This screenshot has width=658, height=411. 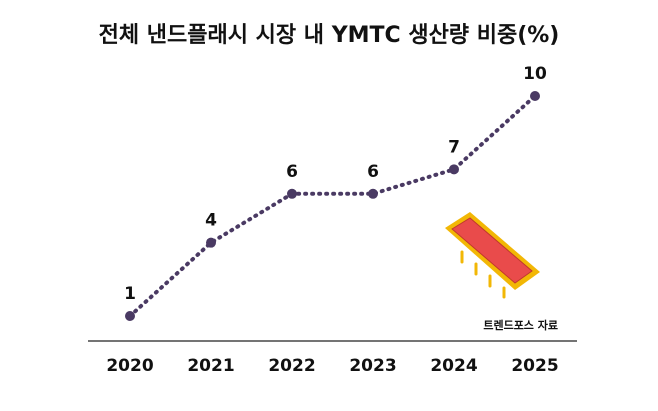 I want to click on chart-title: 전체 낸드플래시 시장 내 YMTC 생산량 비중(%), so click(x=329, y=35).